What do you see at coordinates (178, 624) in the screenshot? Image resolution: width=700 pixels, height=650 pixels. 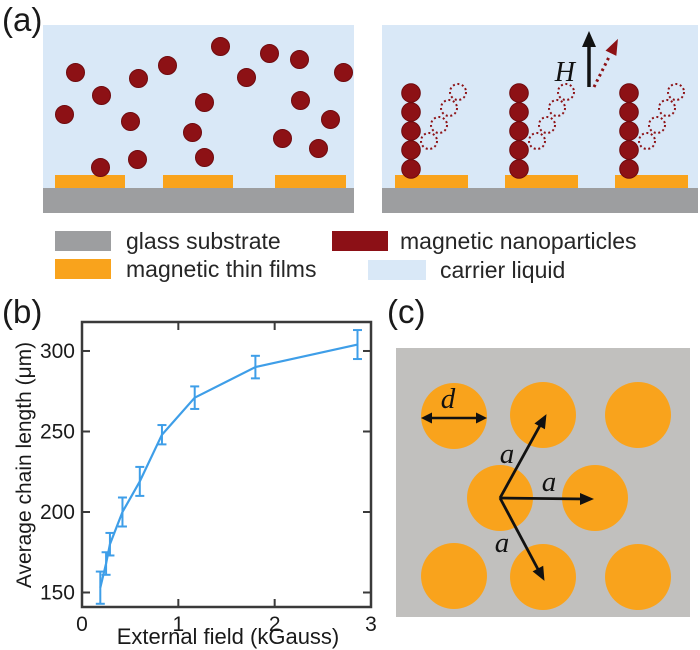 I see `x-tick-label: 1` at bounding box center [178, 624].